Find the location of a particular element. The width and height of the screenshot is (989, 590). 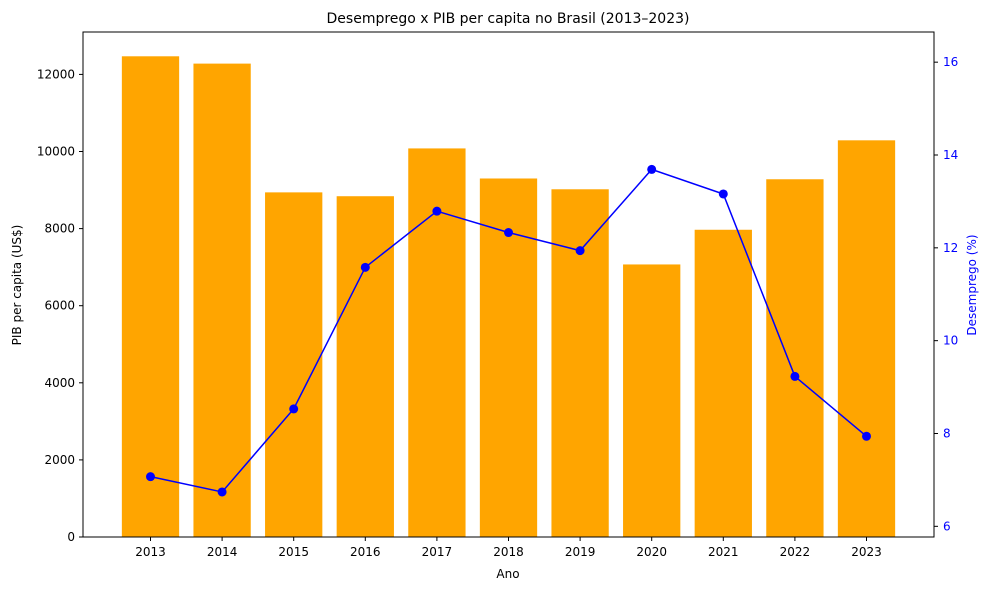

bar-2023 is located at coordinates (866, 338).